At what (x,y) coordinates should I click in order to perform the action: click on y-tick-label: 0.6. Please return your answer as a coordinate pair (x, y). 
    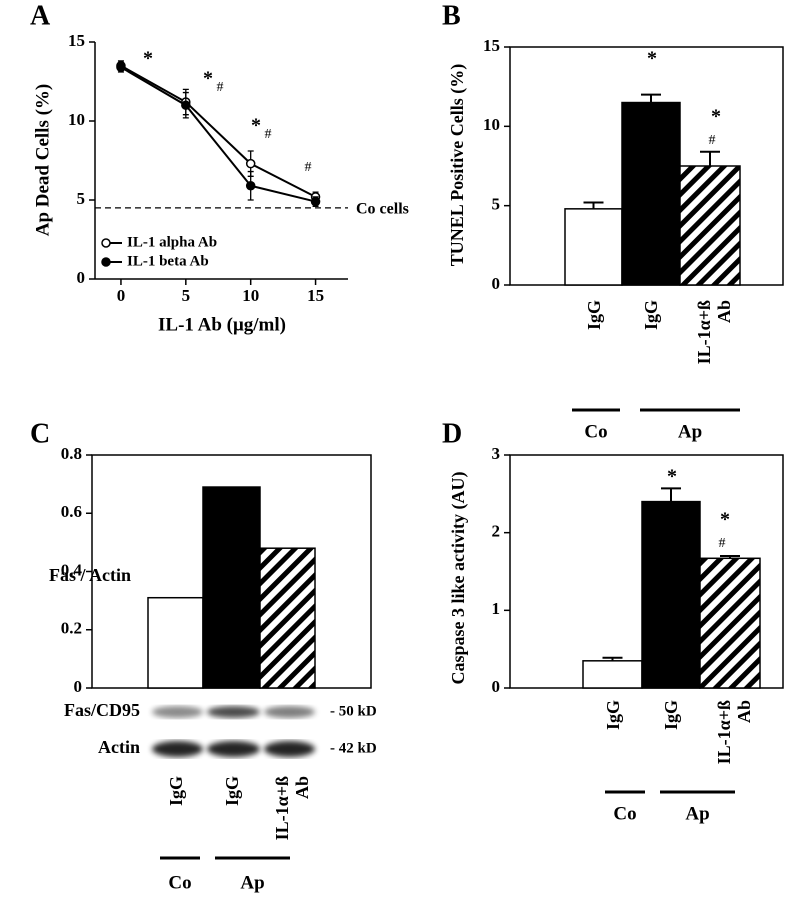
    Looking at the image, I should click on (71, 511).